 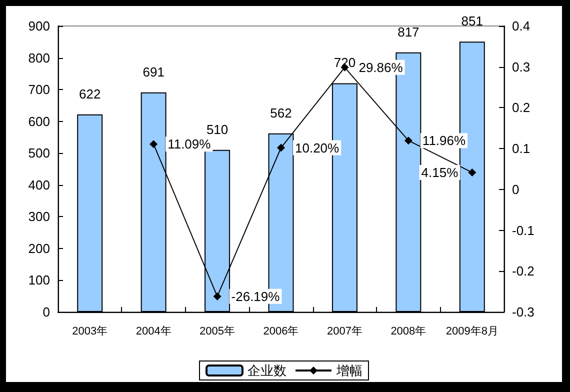 I want to click on legend-label: 企业数, so click(x=267, y=370).